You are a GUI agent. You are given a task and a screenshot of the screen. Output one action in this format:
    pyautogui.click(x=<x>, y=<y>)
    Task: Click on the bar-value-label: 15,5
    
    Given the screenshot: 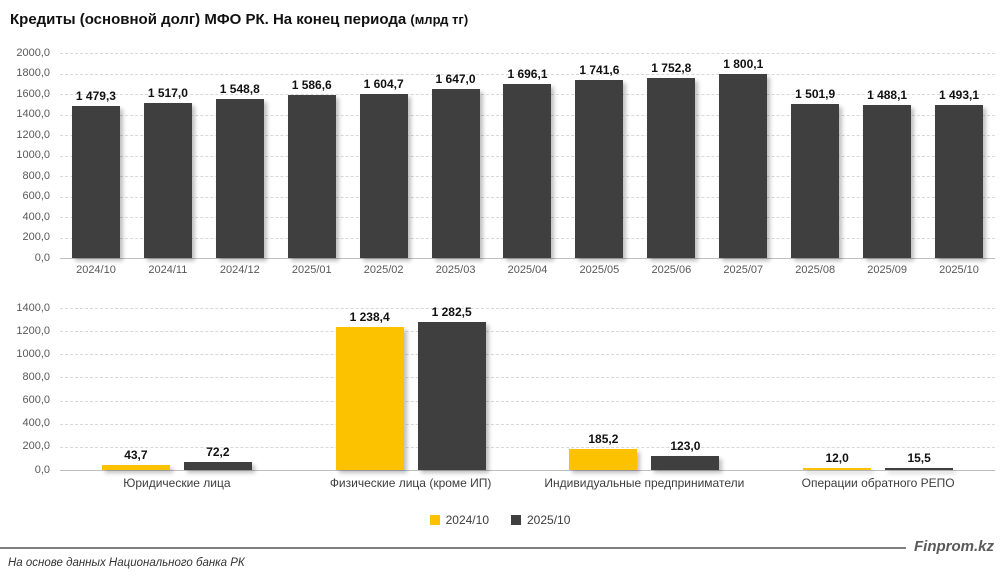 What is the action you would take?
    pyautogui.click(x=919, y=458)
    